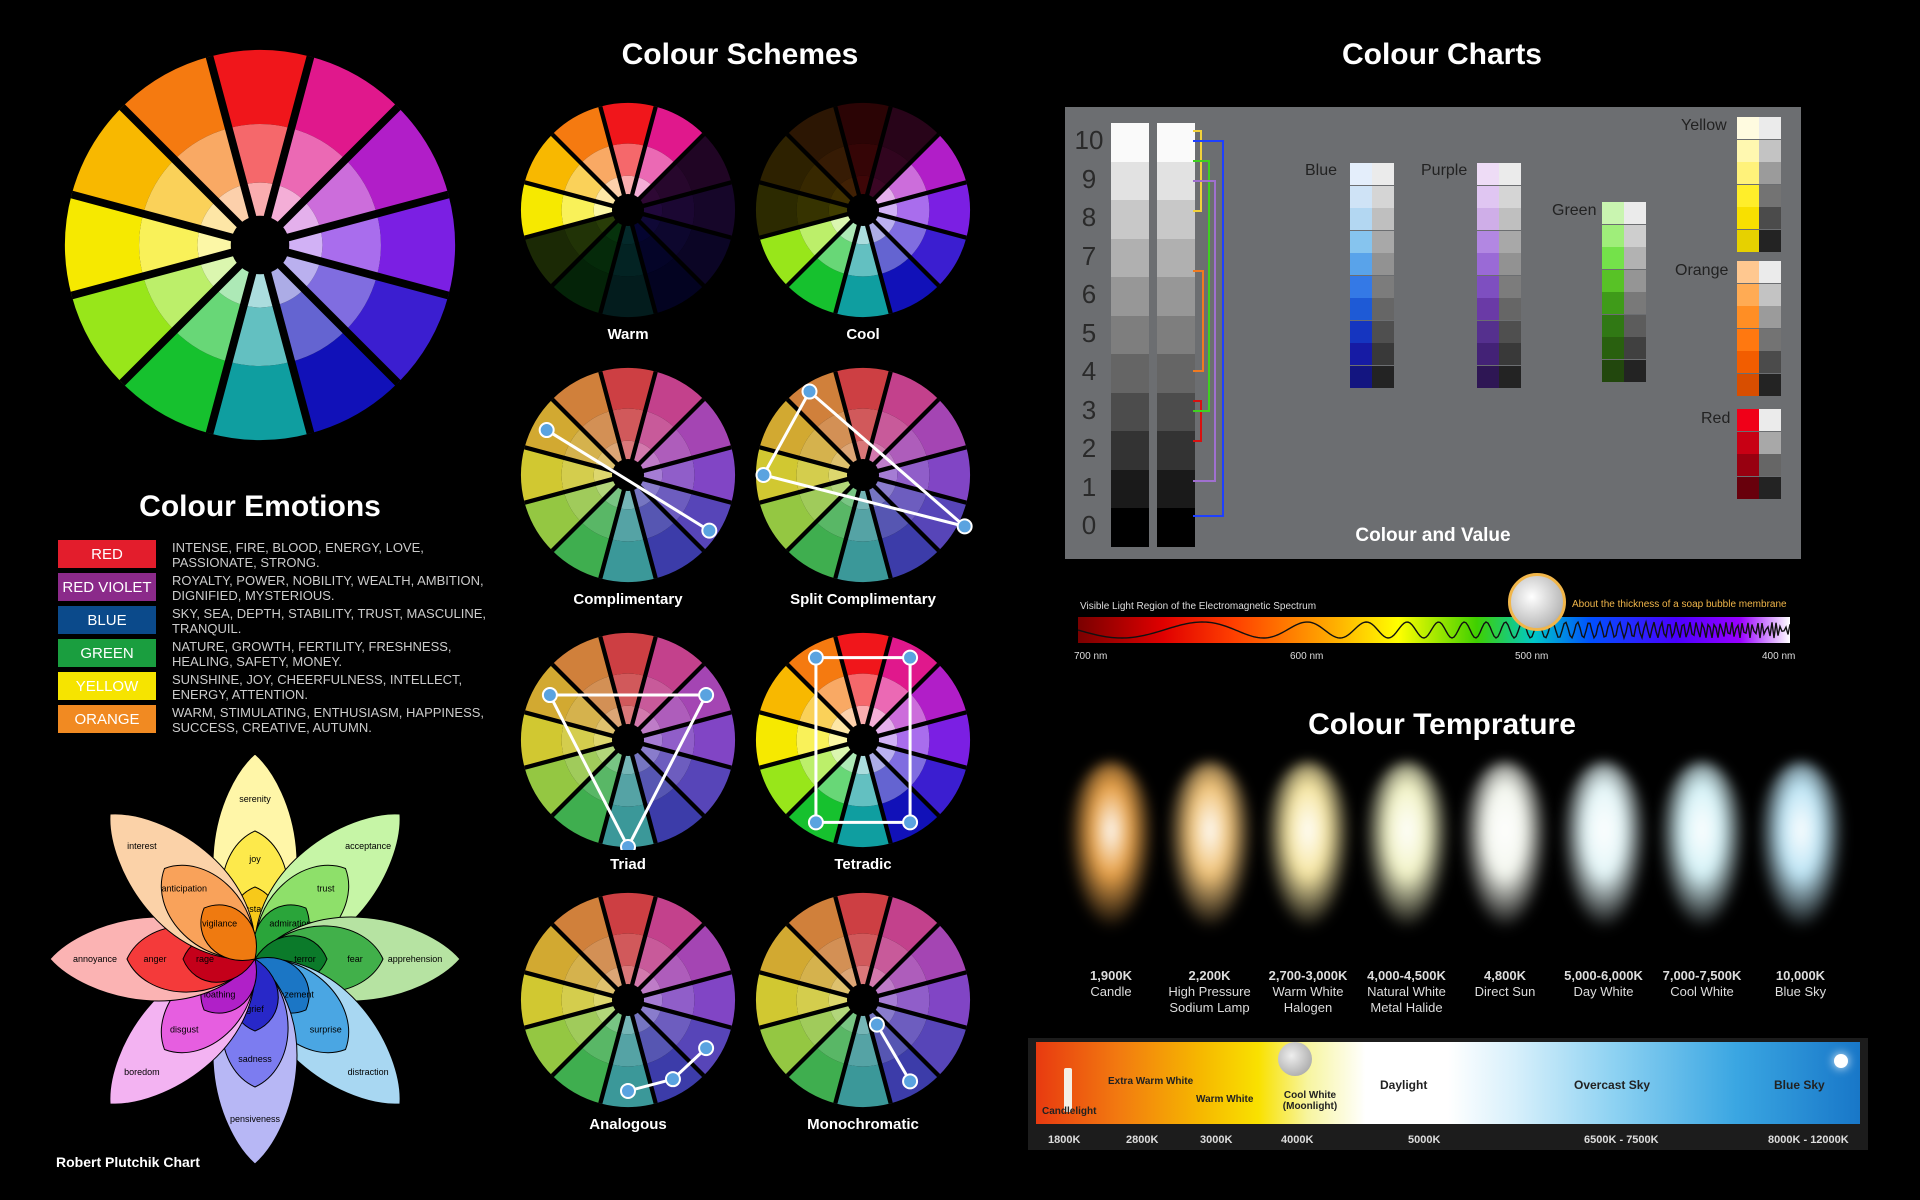 Image resolution: width=1920 pixels, height=1200 pixels. I want to click on plutchik-emotion-label: grief, so click(255, 1009).